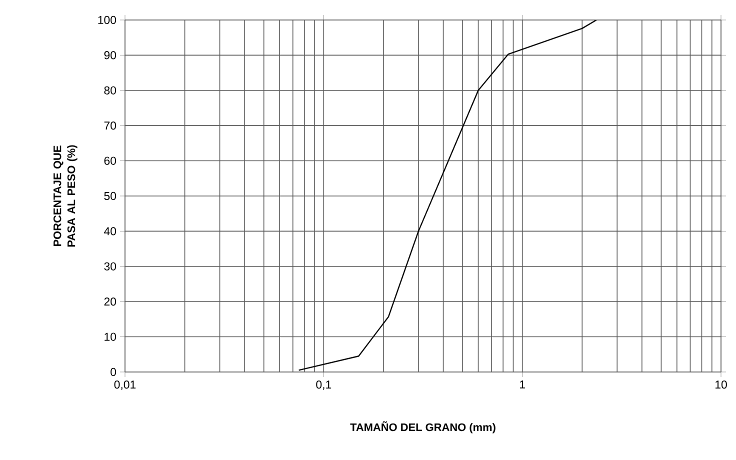  I want to click on y-tick-label: 100, so click(107, 20).